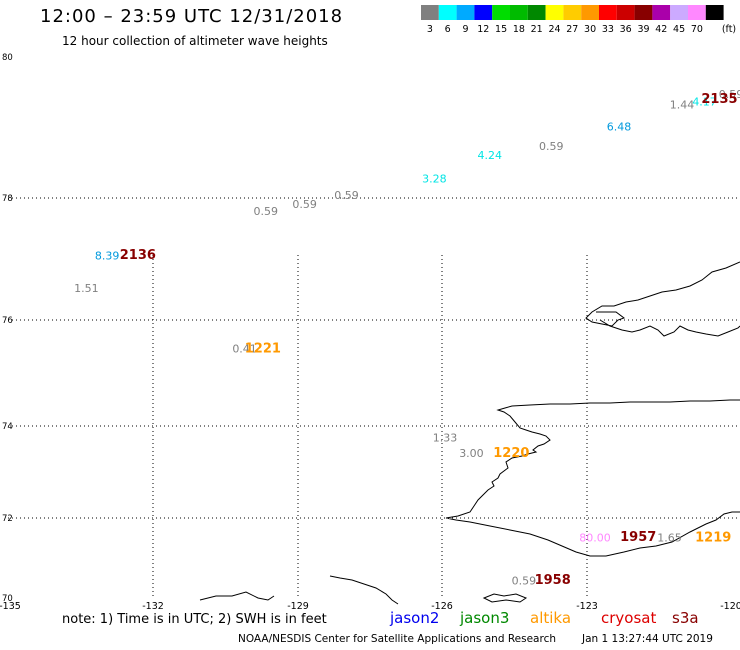 This screenshot has width=740, height=650. I want to click on legend-label: 21, so click(537, 29).